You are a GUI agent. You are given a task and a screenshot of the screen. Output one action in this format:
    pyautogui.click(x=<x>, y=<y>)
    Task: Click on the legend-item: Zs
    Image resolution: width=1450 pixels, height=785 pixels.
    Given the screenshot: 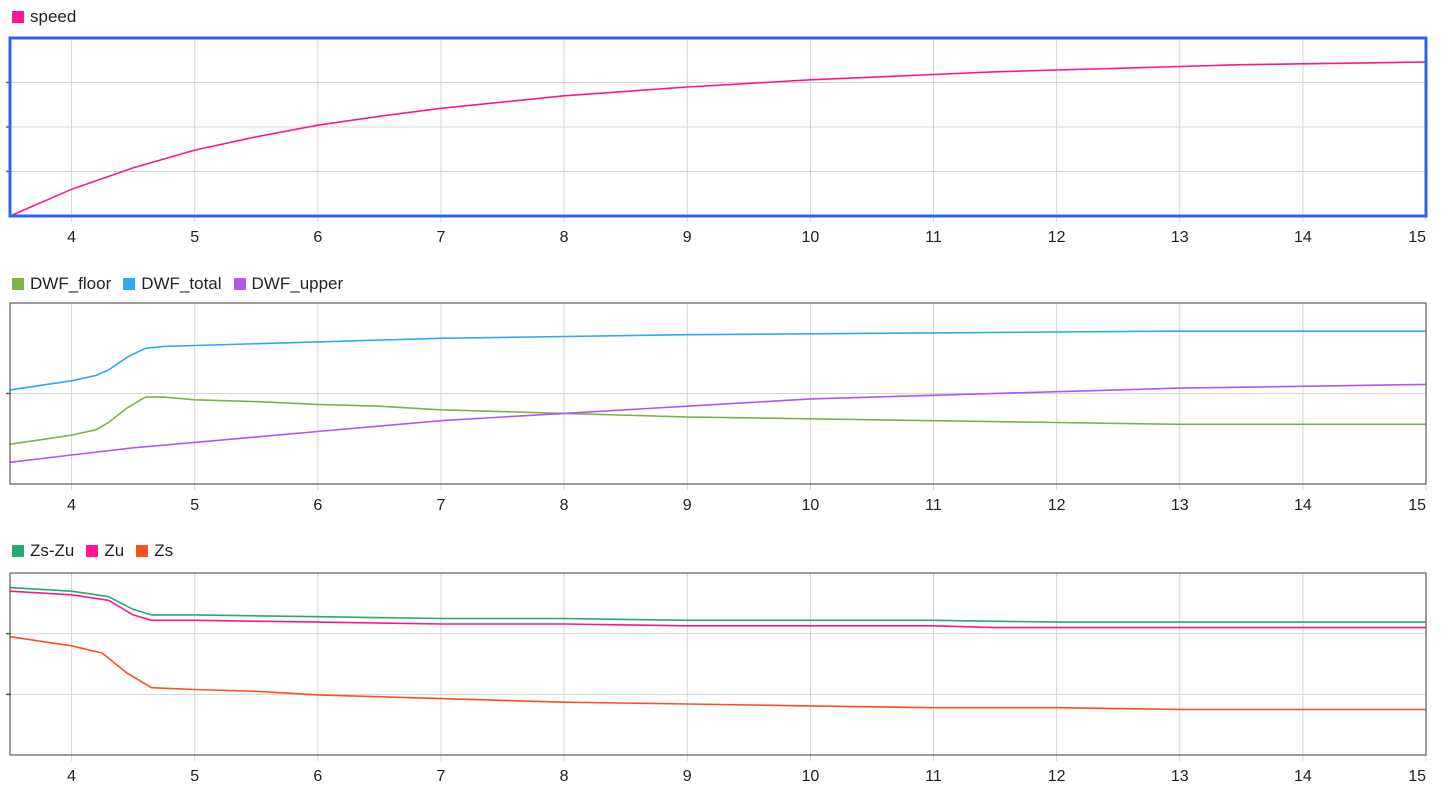 What is the action you would take?
    pyautogui.click(x=154, y=551)
    